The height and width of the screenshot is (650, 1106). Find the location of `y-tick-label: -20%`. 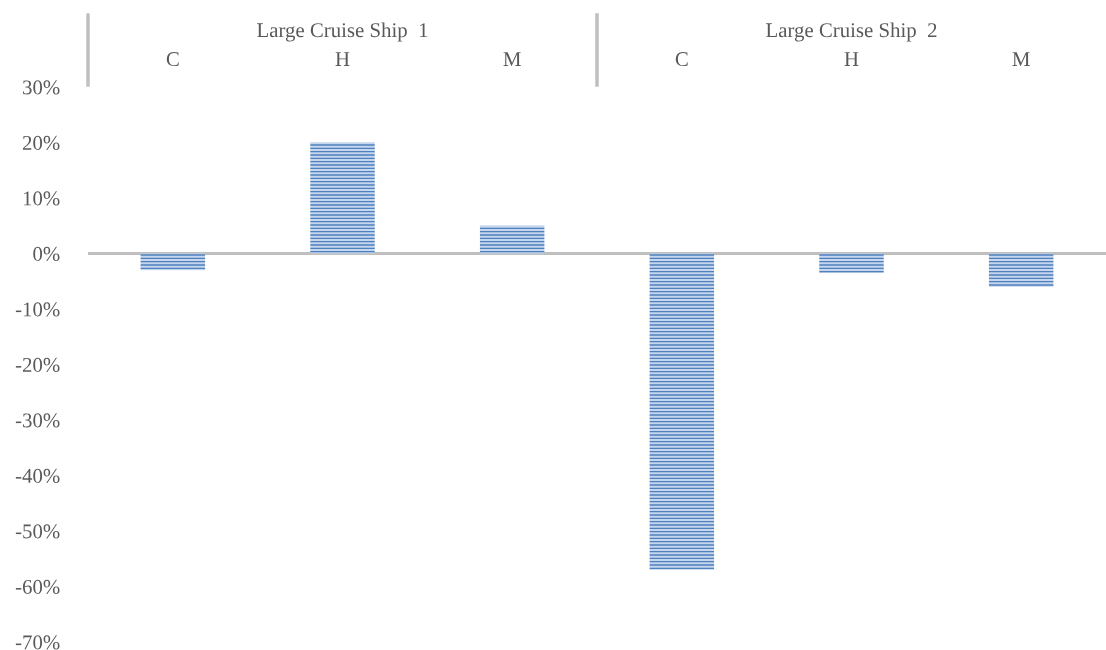

y-tick-label: -20% is located at coordinates (37, 364).